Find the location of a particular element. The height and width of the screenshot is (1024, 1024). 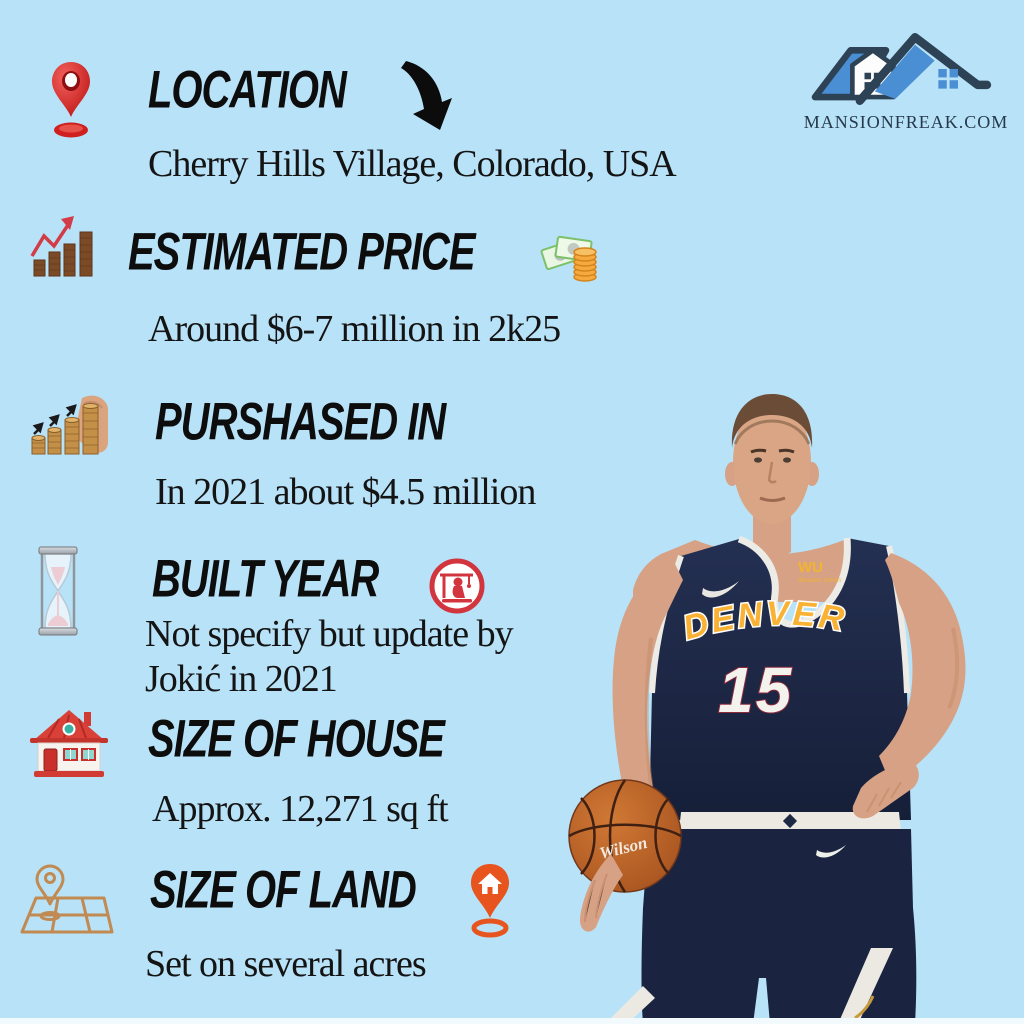

jersey-number-text: 15 is located at coordinates (755, 690).